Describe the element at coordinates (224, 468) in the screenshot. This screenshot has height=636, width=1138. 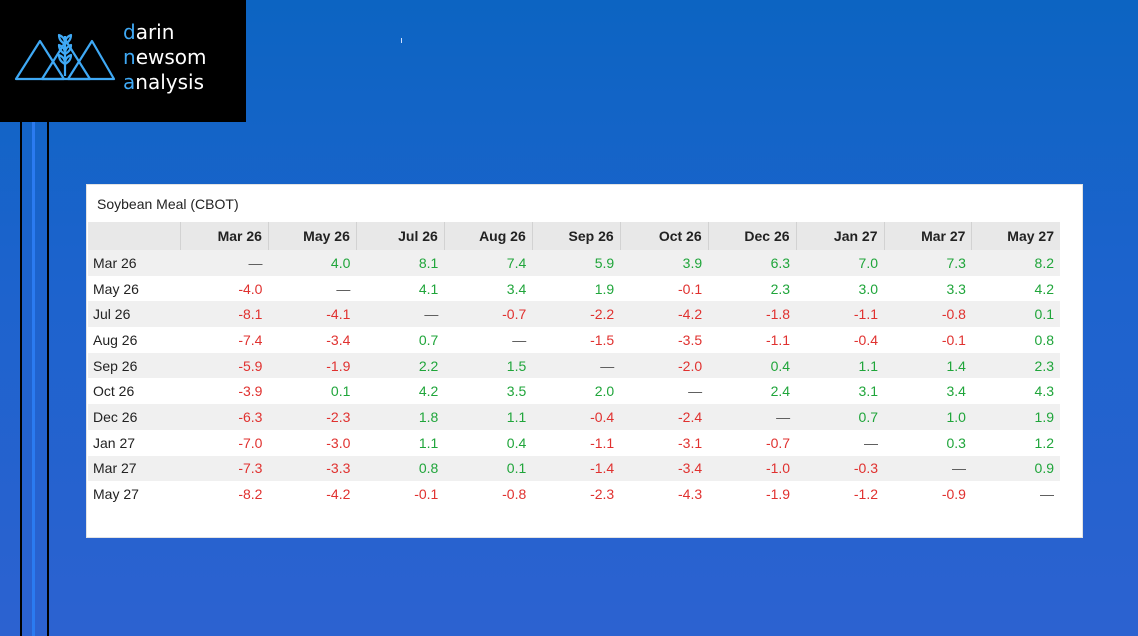
I see `table-cell: -7.3` at that location.